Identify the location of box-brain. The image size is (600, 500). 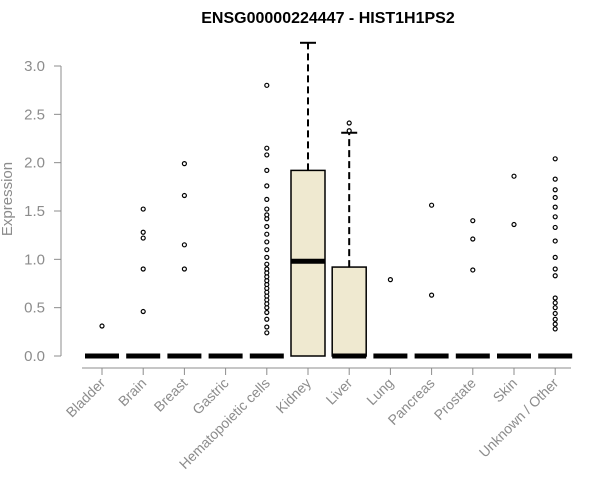
(143, 282).